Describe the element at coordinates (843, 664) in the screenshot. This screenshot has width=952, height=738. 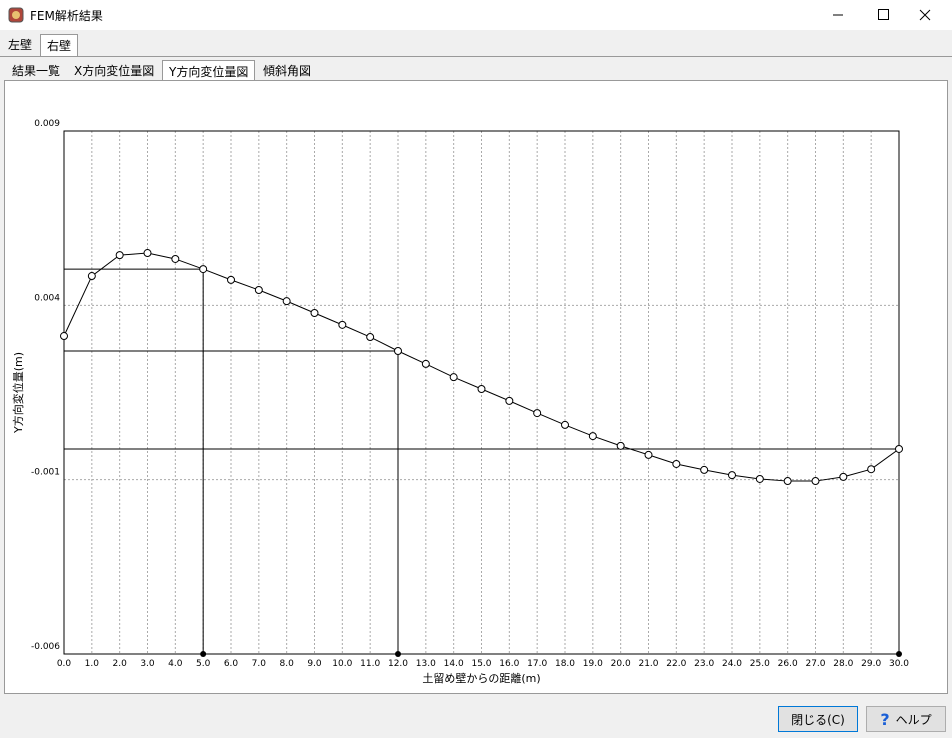
I see `x-tick-label: 28.0` at that location.